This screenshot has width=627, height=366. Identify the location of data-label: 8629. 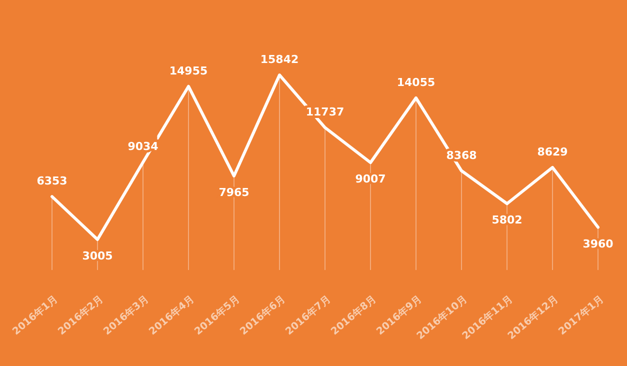
(552, 151).